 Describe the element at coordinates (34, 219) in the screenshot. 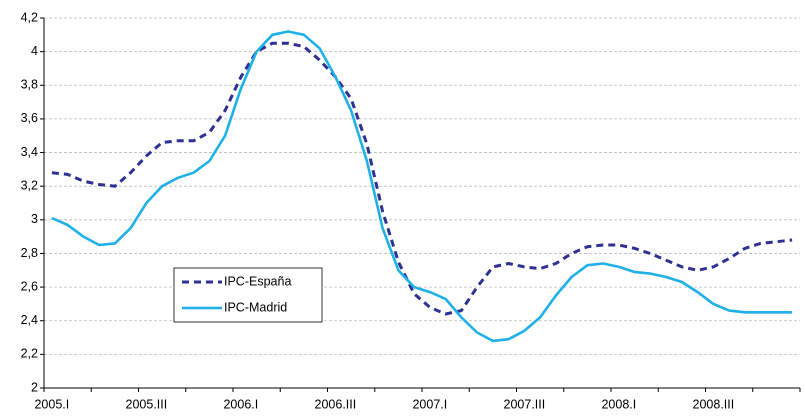

I see `y-tick-label: 3` at that location.